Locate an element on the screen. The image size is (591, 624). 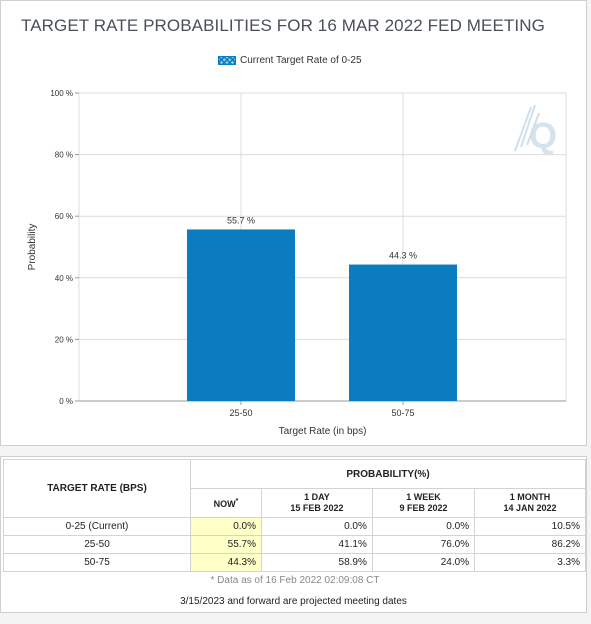
watermark-q-icon: Q is located at coordinates (535, 130).